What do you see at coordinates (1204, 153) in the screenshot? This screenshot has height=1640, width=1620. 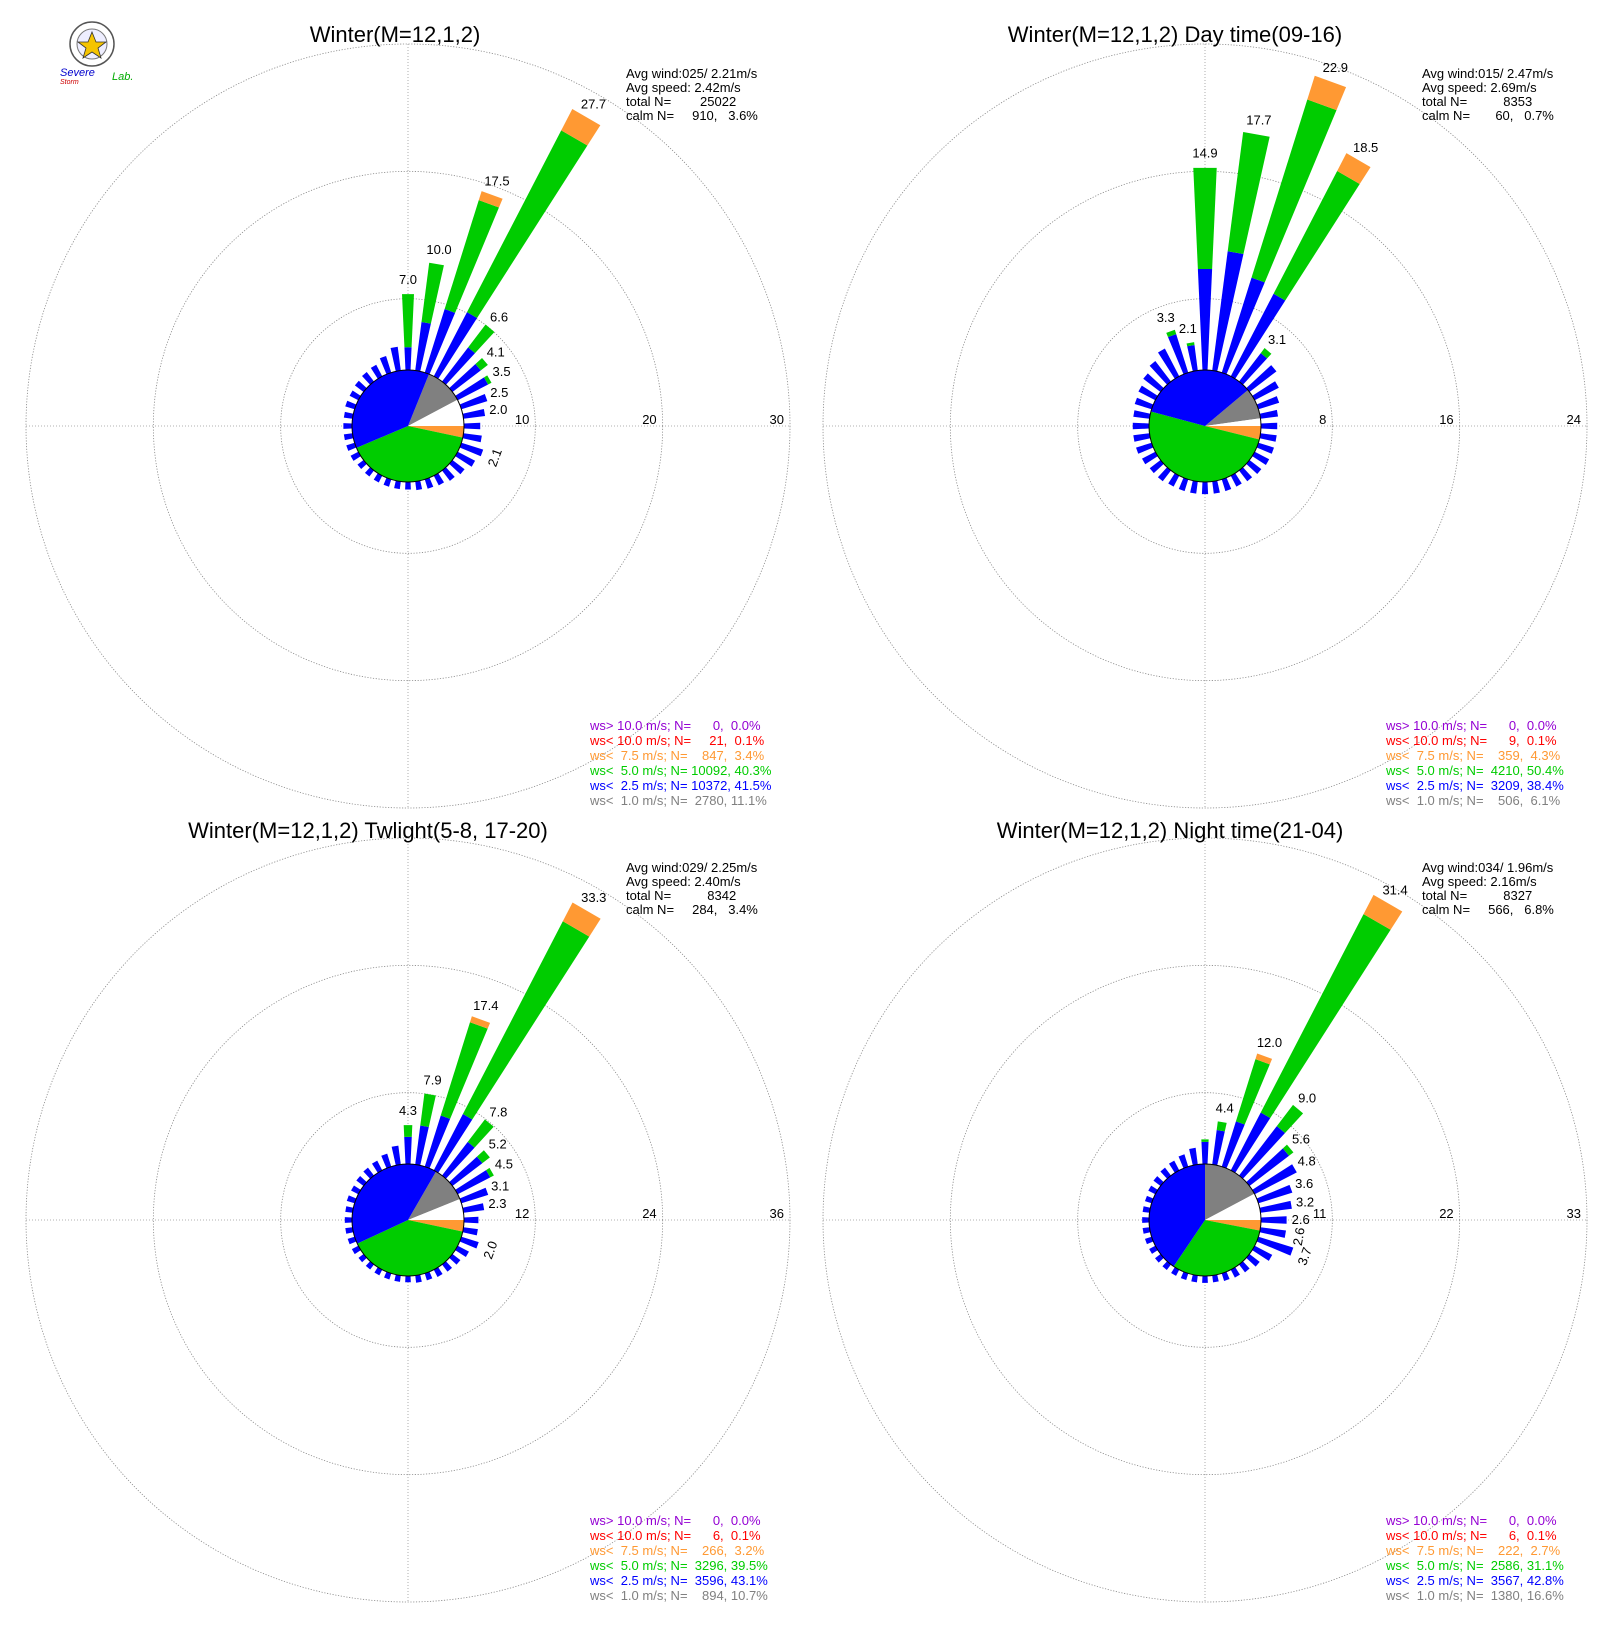 I see `bar-value-label: 14.9` at bounding box center [1204, 153].